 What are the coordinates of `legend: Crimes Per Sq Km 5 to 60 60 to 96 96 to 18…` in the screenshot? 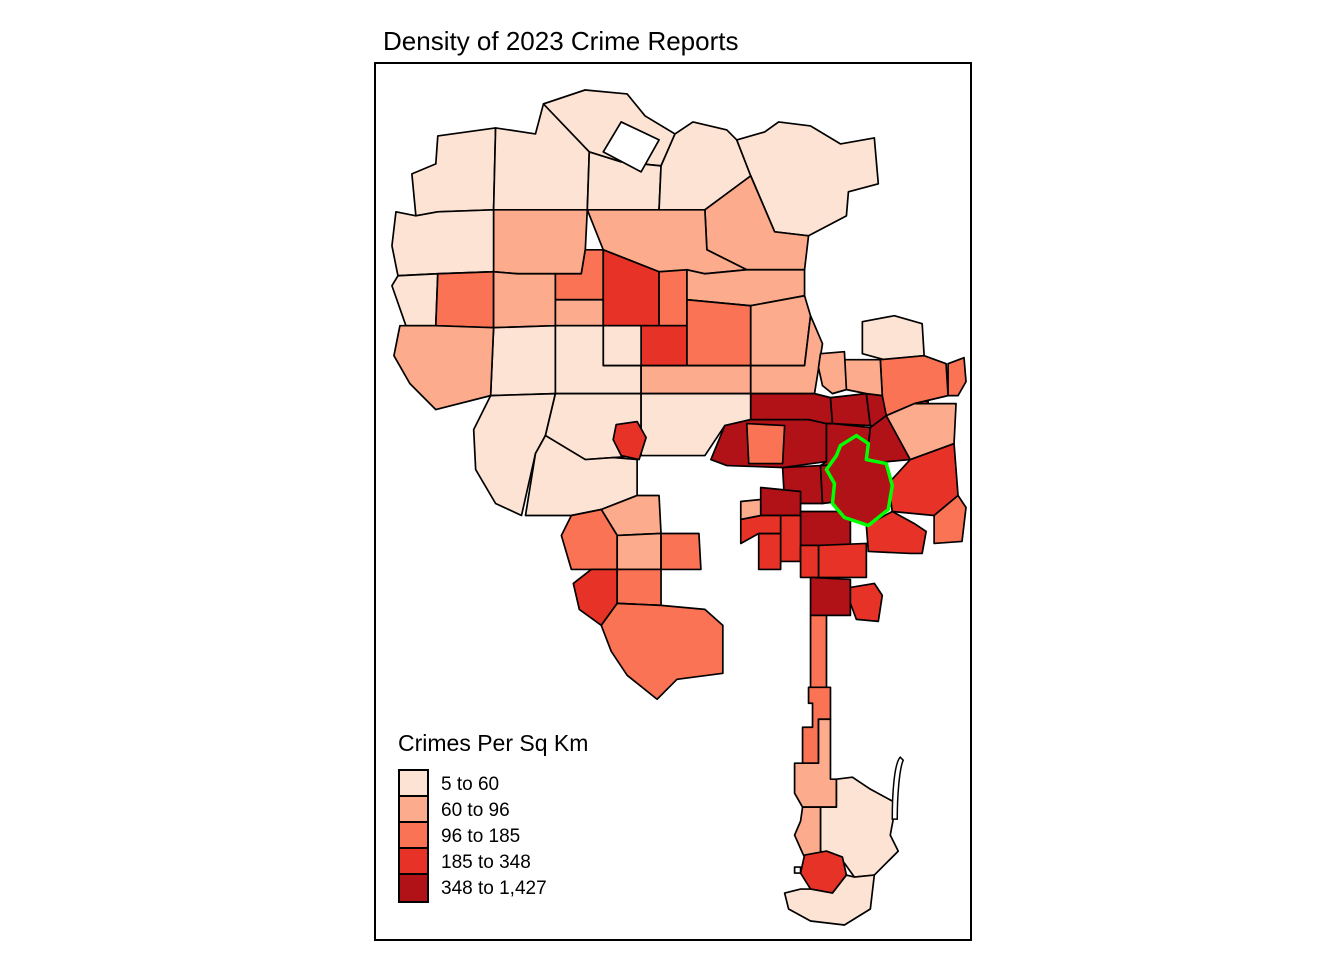 It's located at (493, 816).